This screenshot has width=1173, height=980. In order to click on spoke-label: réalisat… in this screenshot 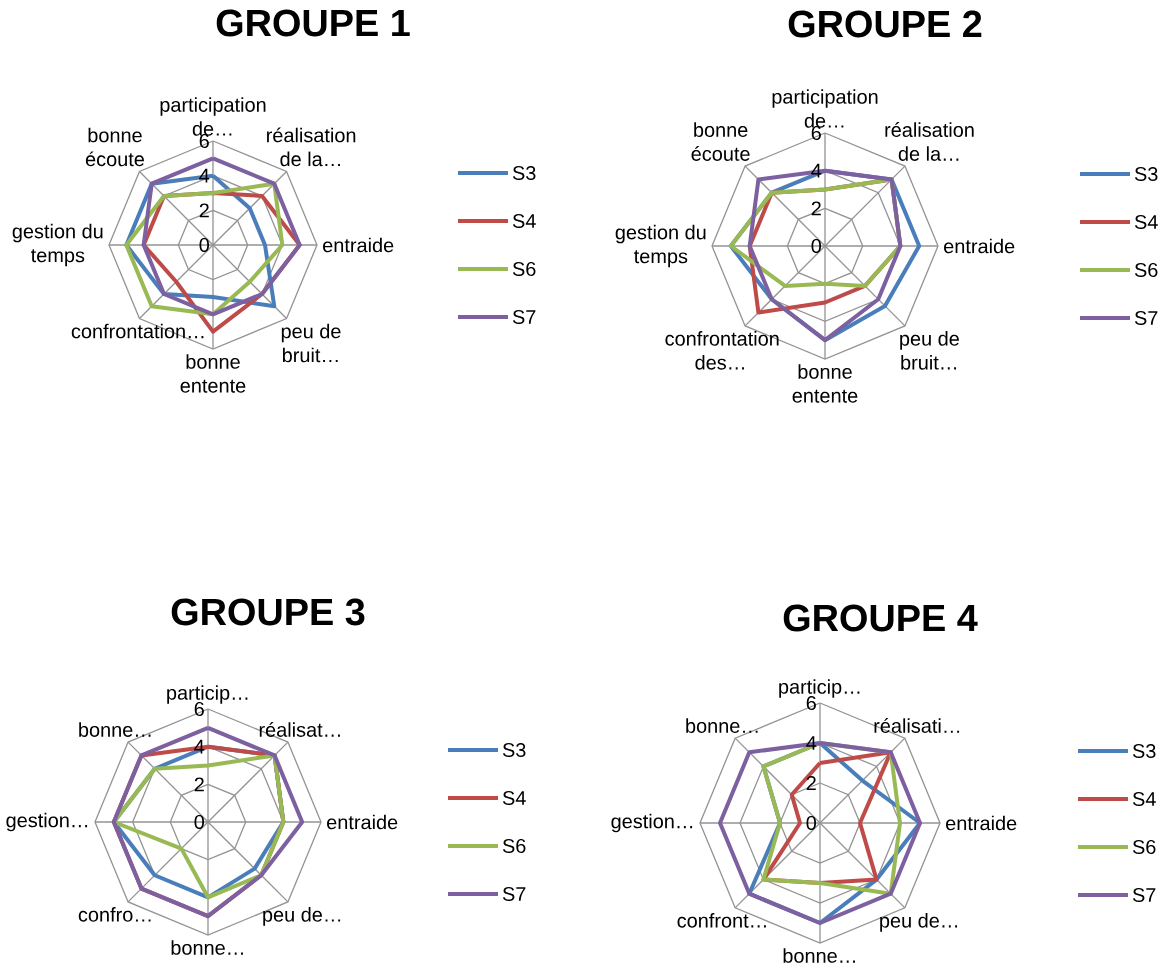, I will do `click(299, 729)`.